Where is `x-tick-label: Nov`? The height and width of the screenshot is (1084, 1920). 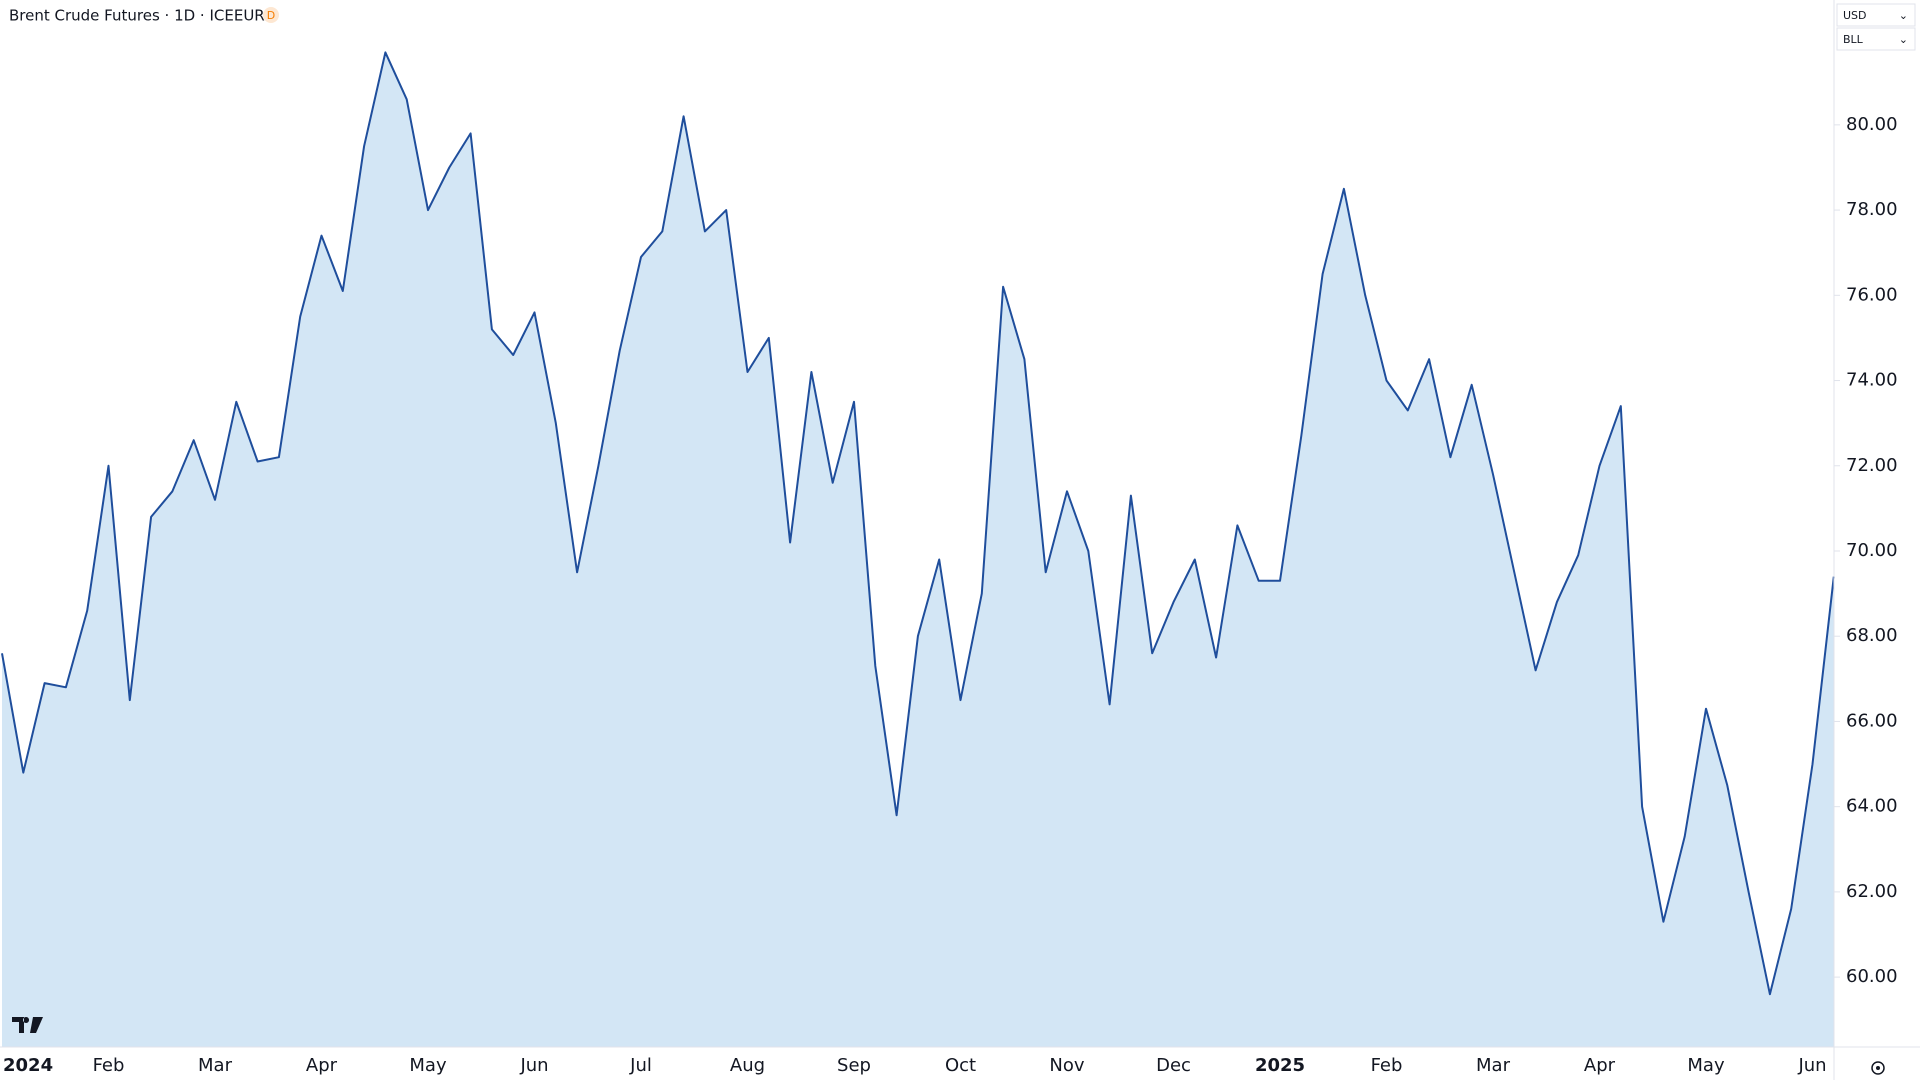
x-tick-label: Nov is located at coordinates (1066, 1065).